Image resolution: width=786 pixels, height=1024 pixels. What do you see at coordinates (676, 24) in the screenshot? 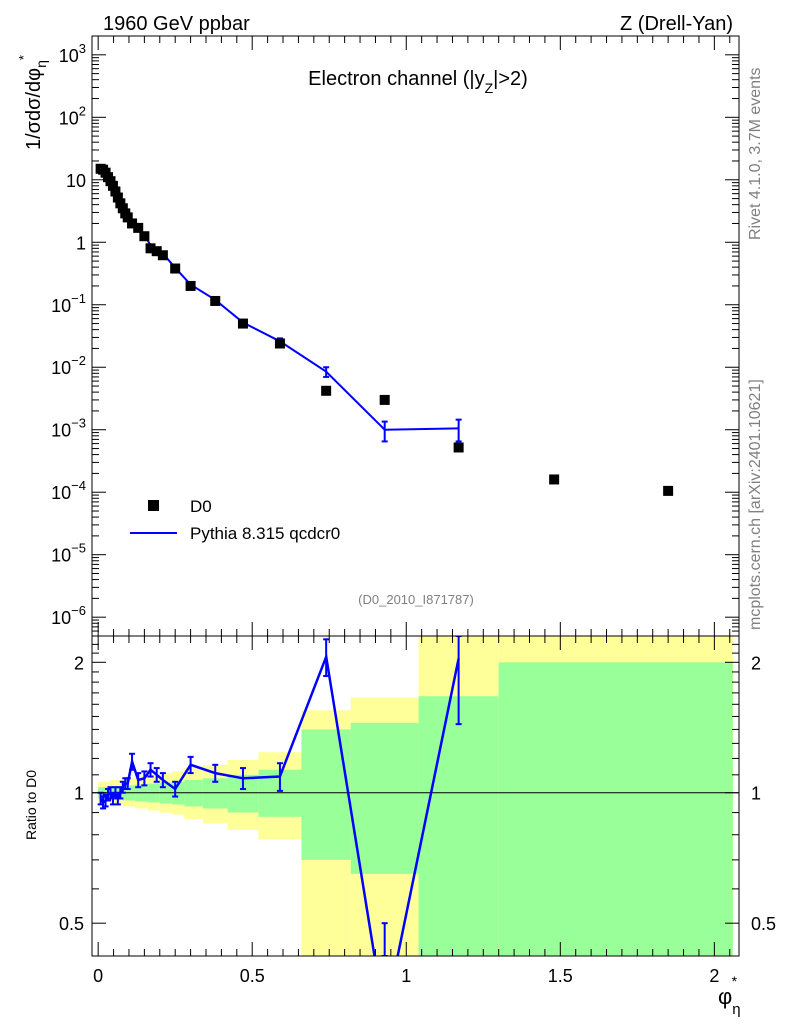
I see `header-right: Z (Drell-Yan)` at bounding box center [676, 24].